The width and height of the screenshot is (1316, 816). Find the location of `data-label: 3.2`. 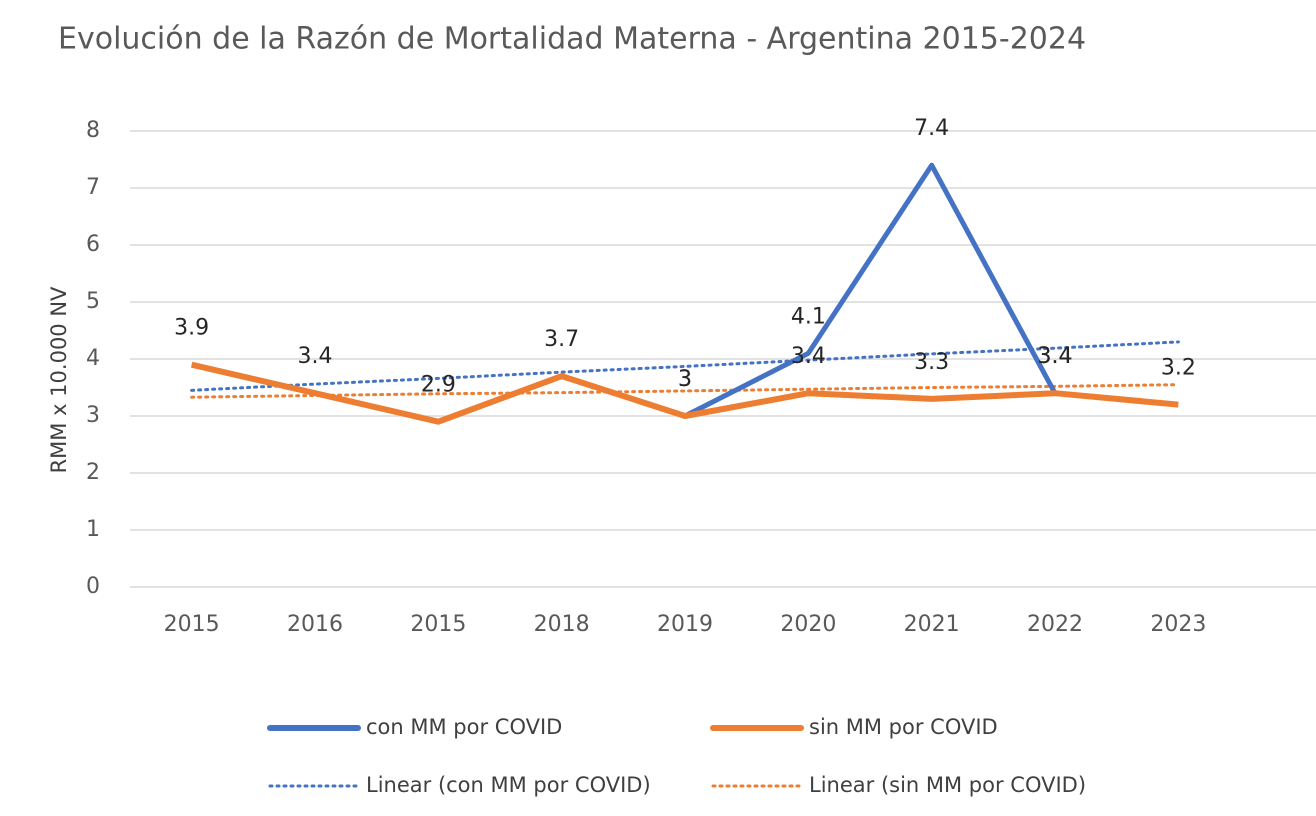

data-label: 3.2 is located at coordinates (1178, 368).